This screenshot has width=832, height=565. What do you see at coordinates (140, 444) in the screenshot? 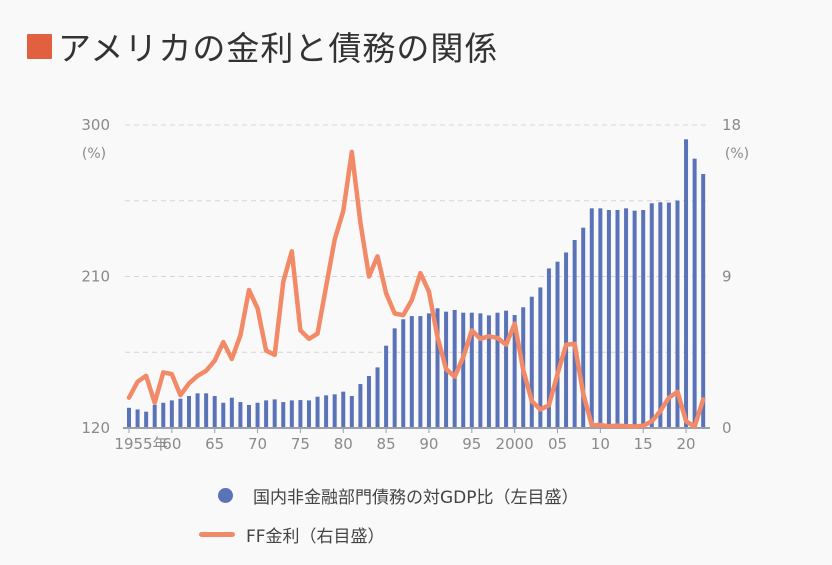
I see `x-tick-label: 1955年` at bounding box center [140, 444].